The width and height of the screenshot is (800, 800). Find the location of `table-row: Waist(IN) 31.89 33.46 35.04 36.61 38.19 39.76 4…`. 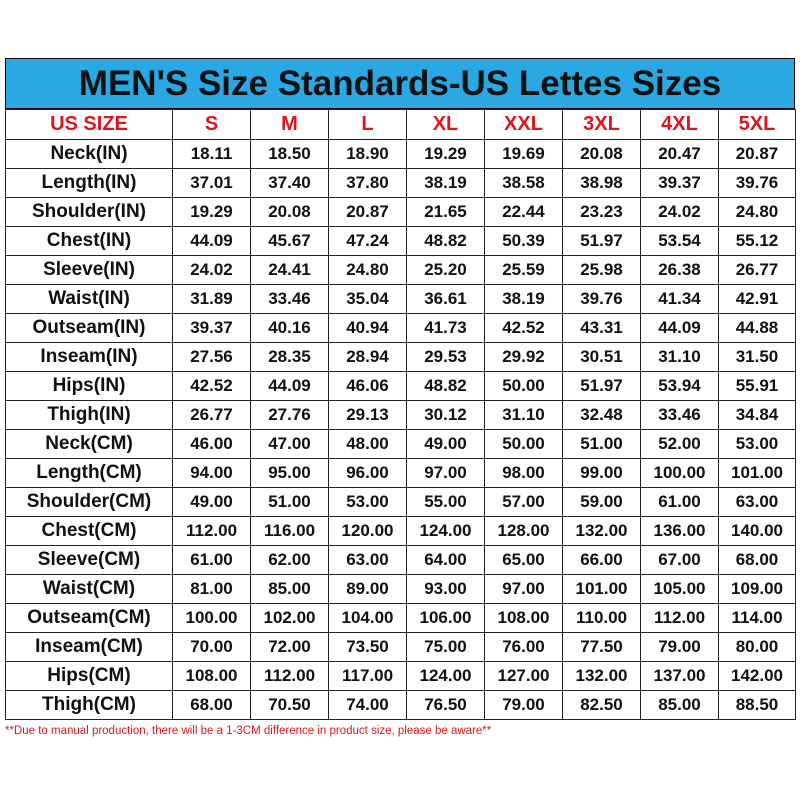

table-row: Waist(IN) 31.89 33.46 35.04 36.61 38.19 39.76 4… is located at coordinates (400, 299).